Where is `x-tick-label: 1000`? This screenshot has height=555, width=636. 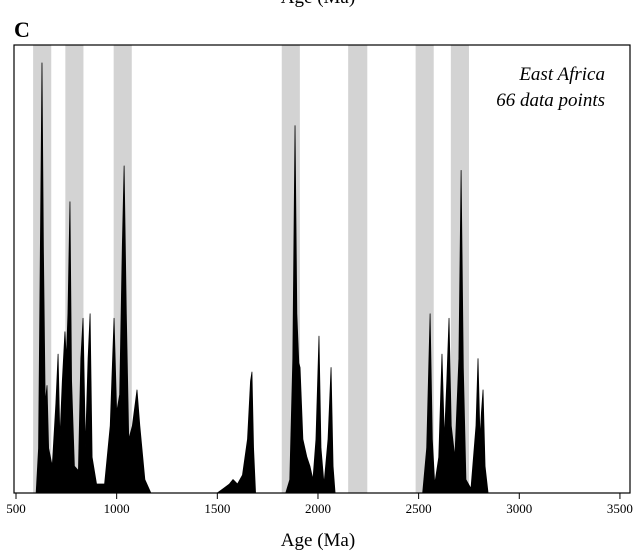
x-tick-label: 1000 is located at coordinates (117, 508).